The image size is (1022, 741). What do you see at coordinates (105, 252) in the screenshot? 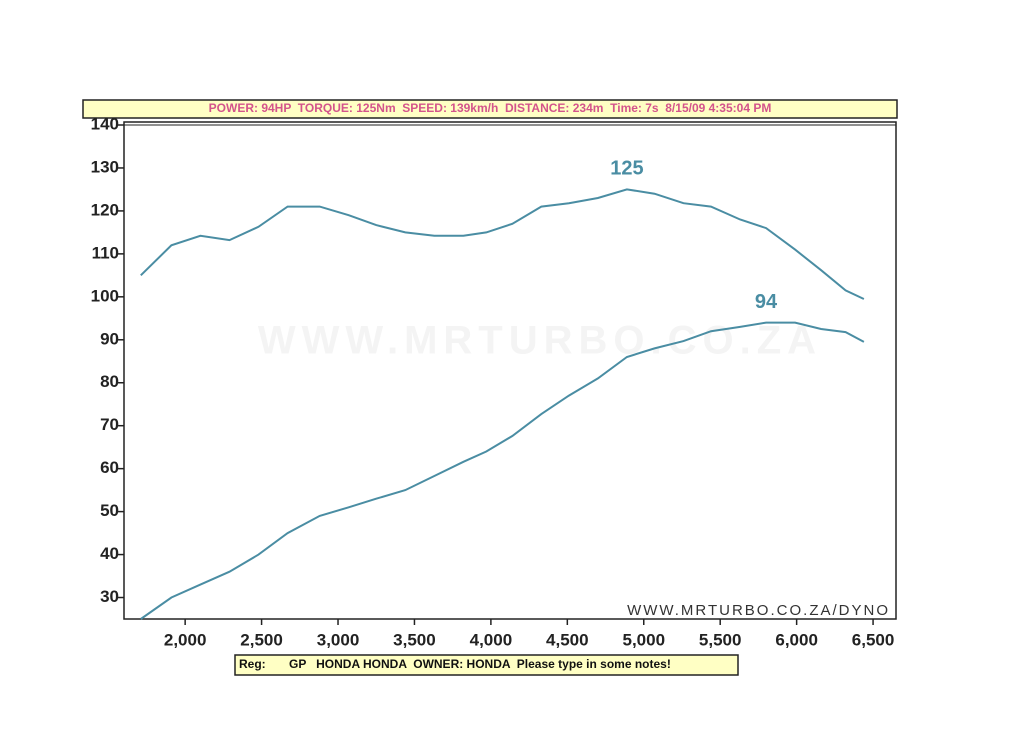
I see `y-tick-label: 110` at bounding box center [105, 252].